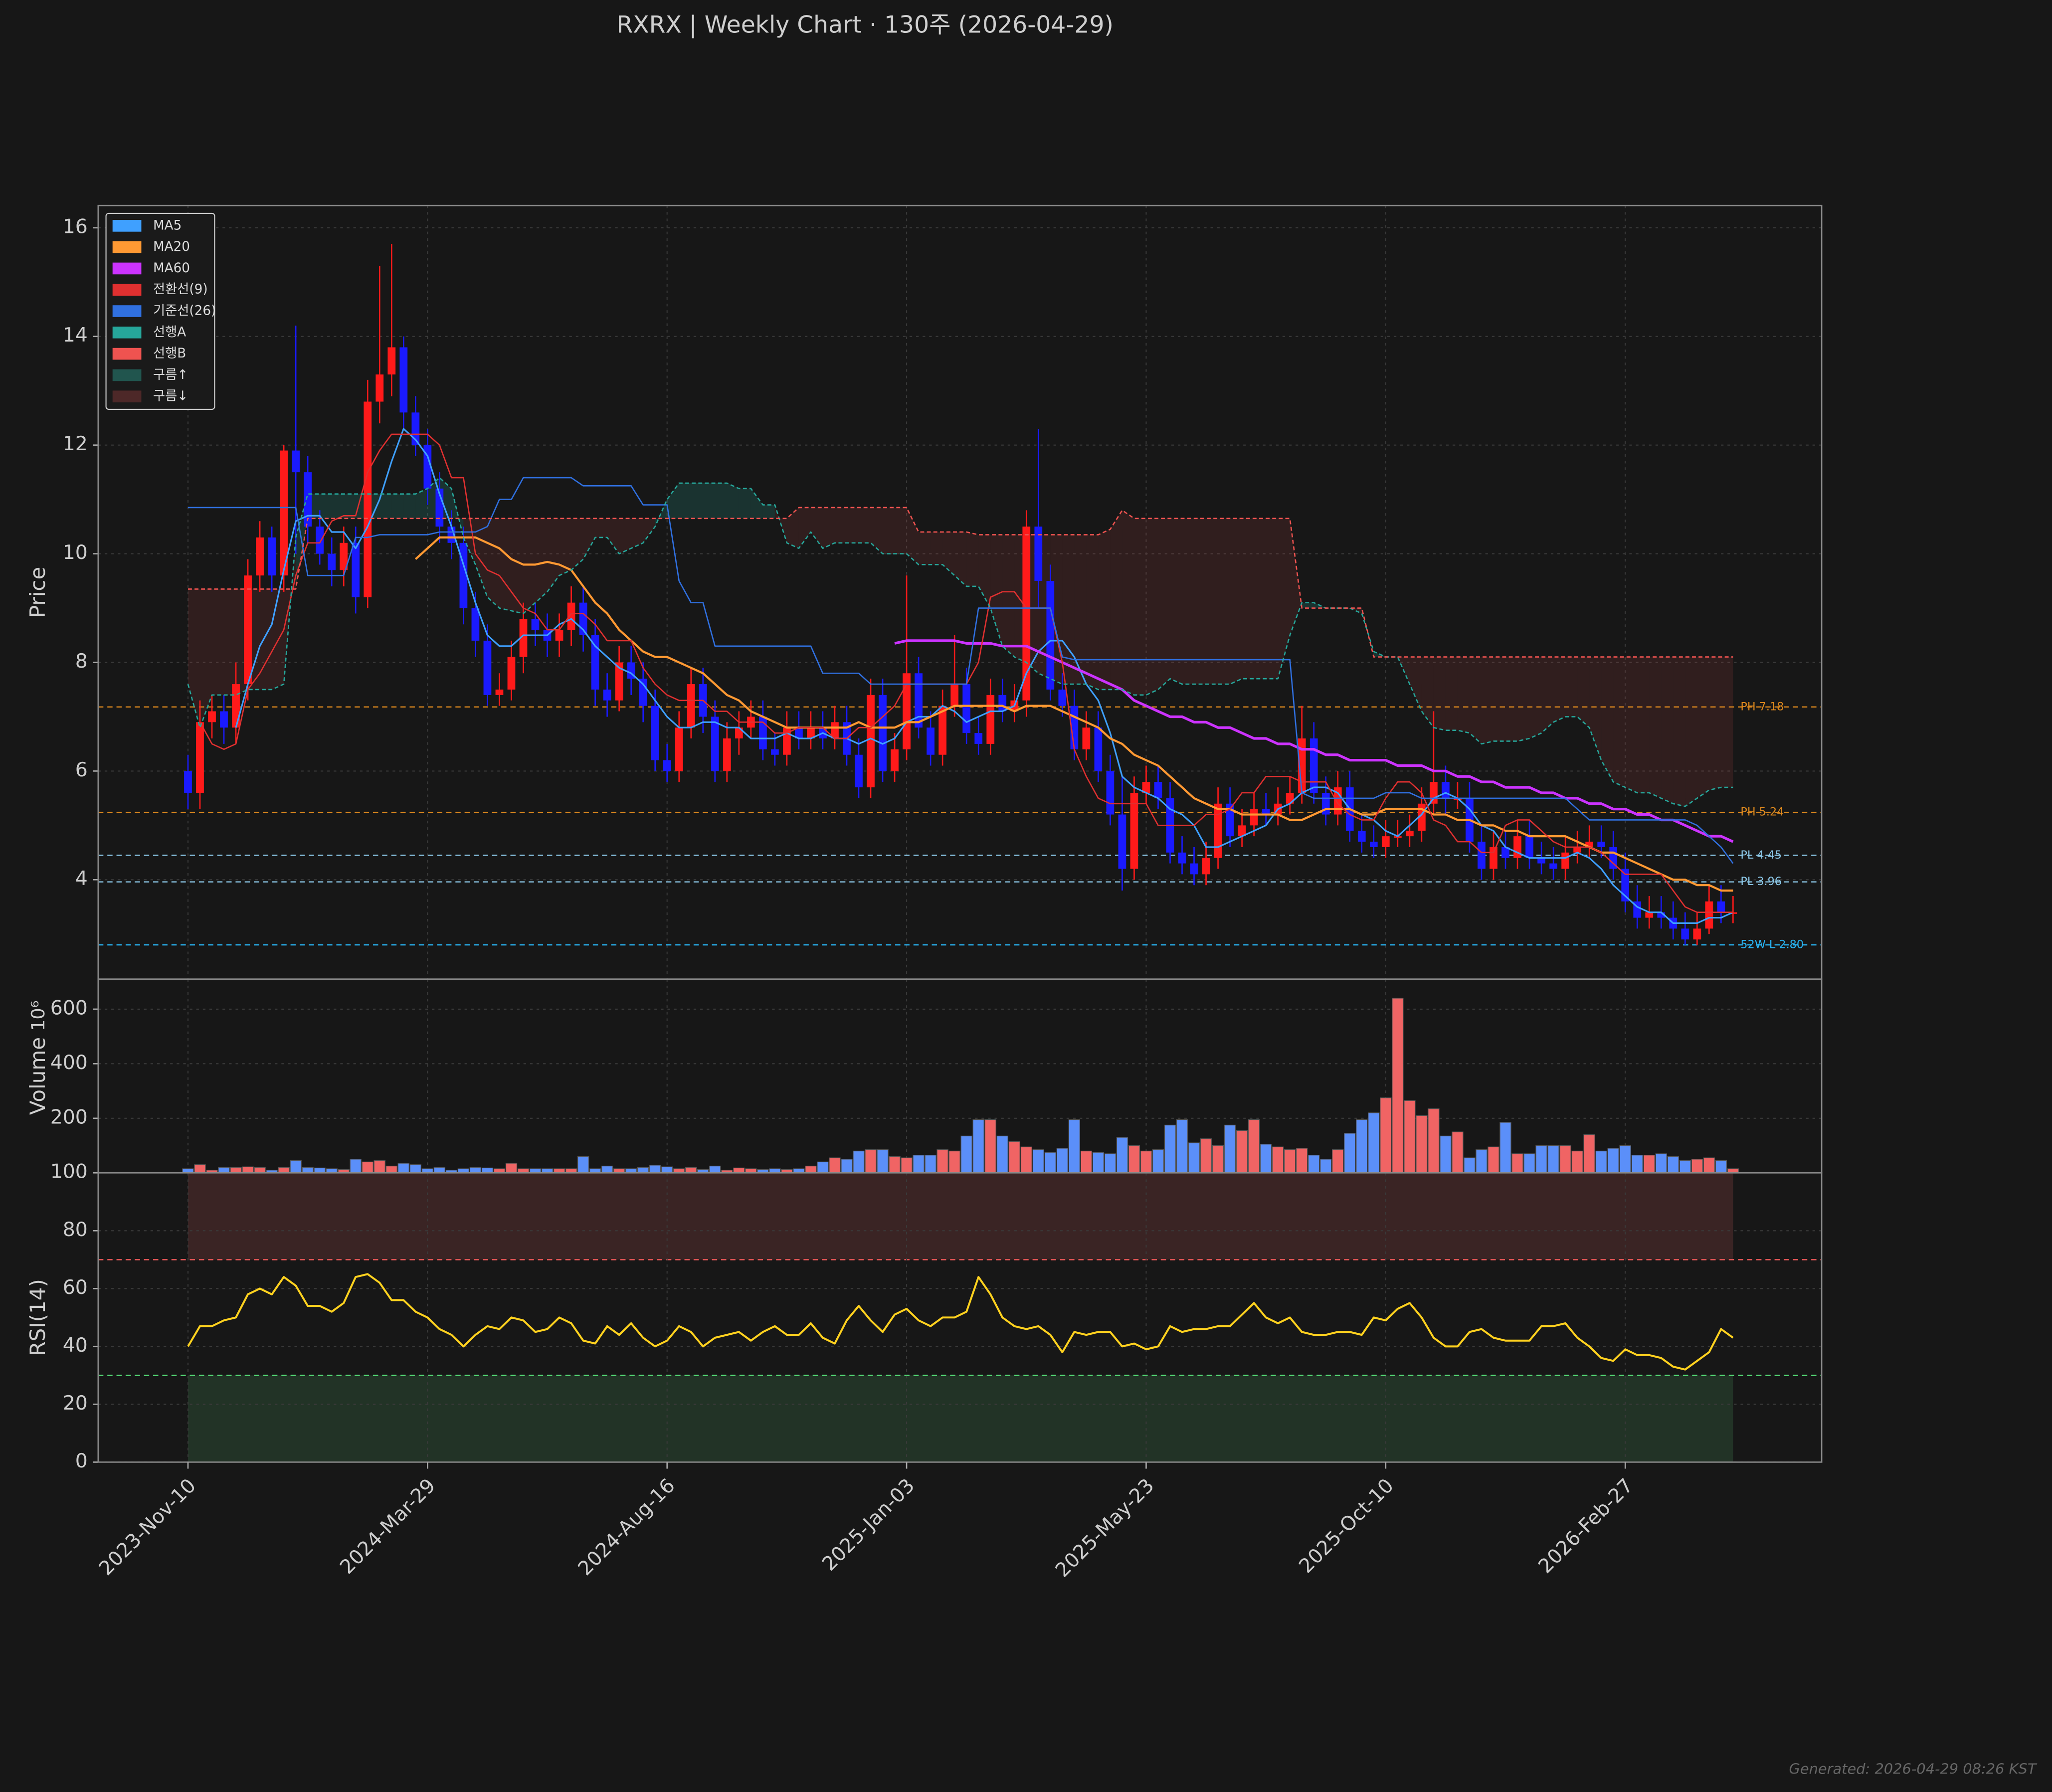  I want to click on y-tick-label: 14, so click(76, 335).